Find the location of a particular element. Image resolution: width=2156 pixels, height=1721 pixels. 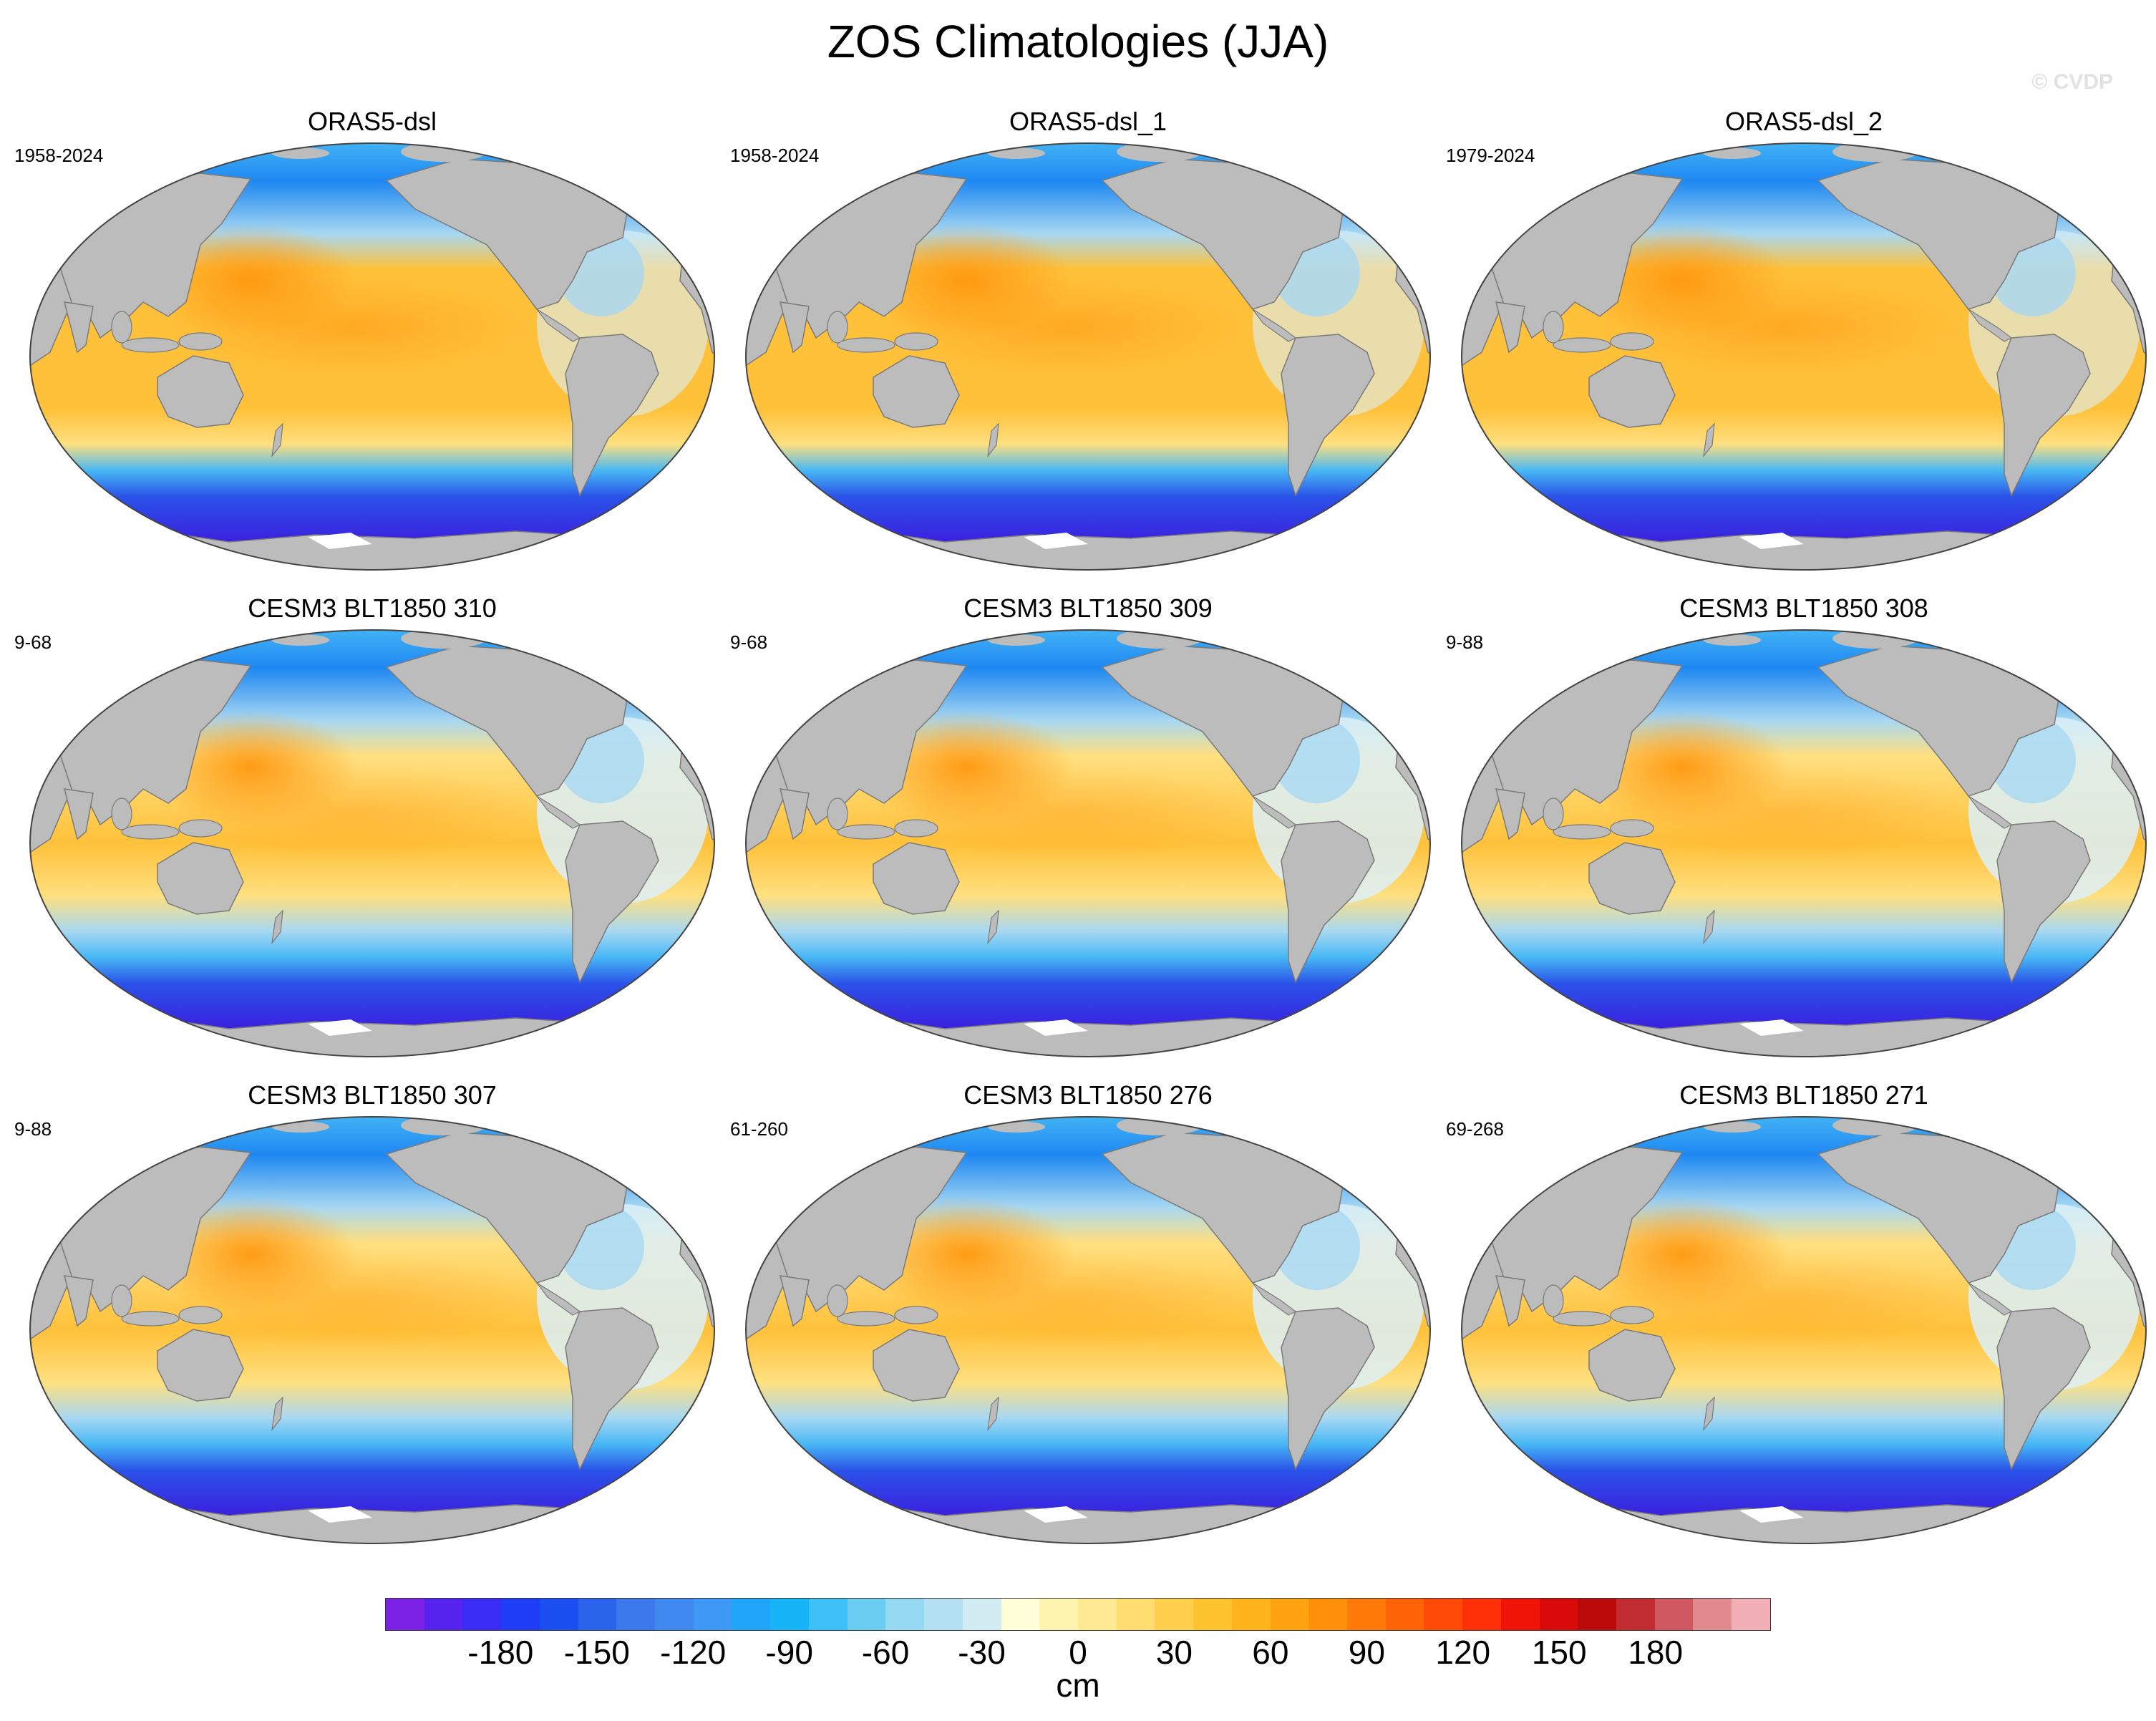

colorbar-tick-label: 60 is located at coordinates (1271, 1653).